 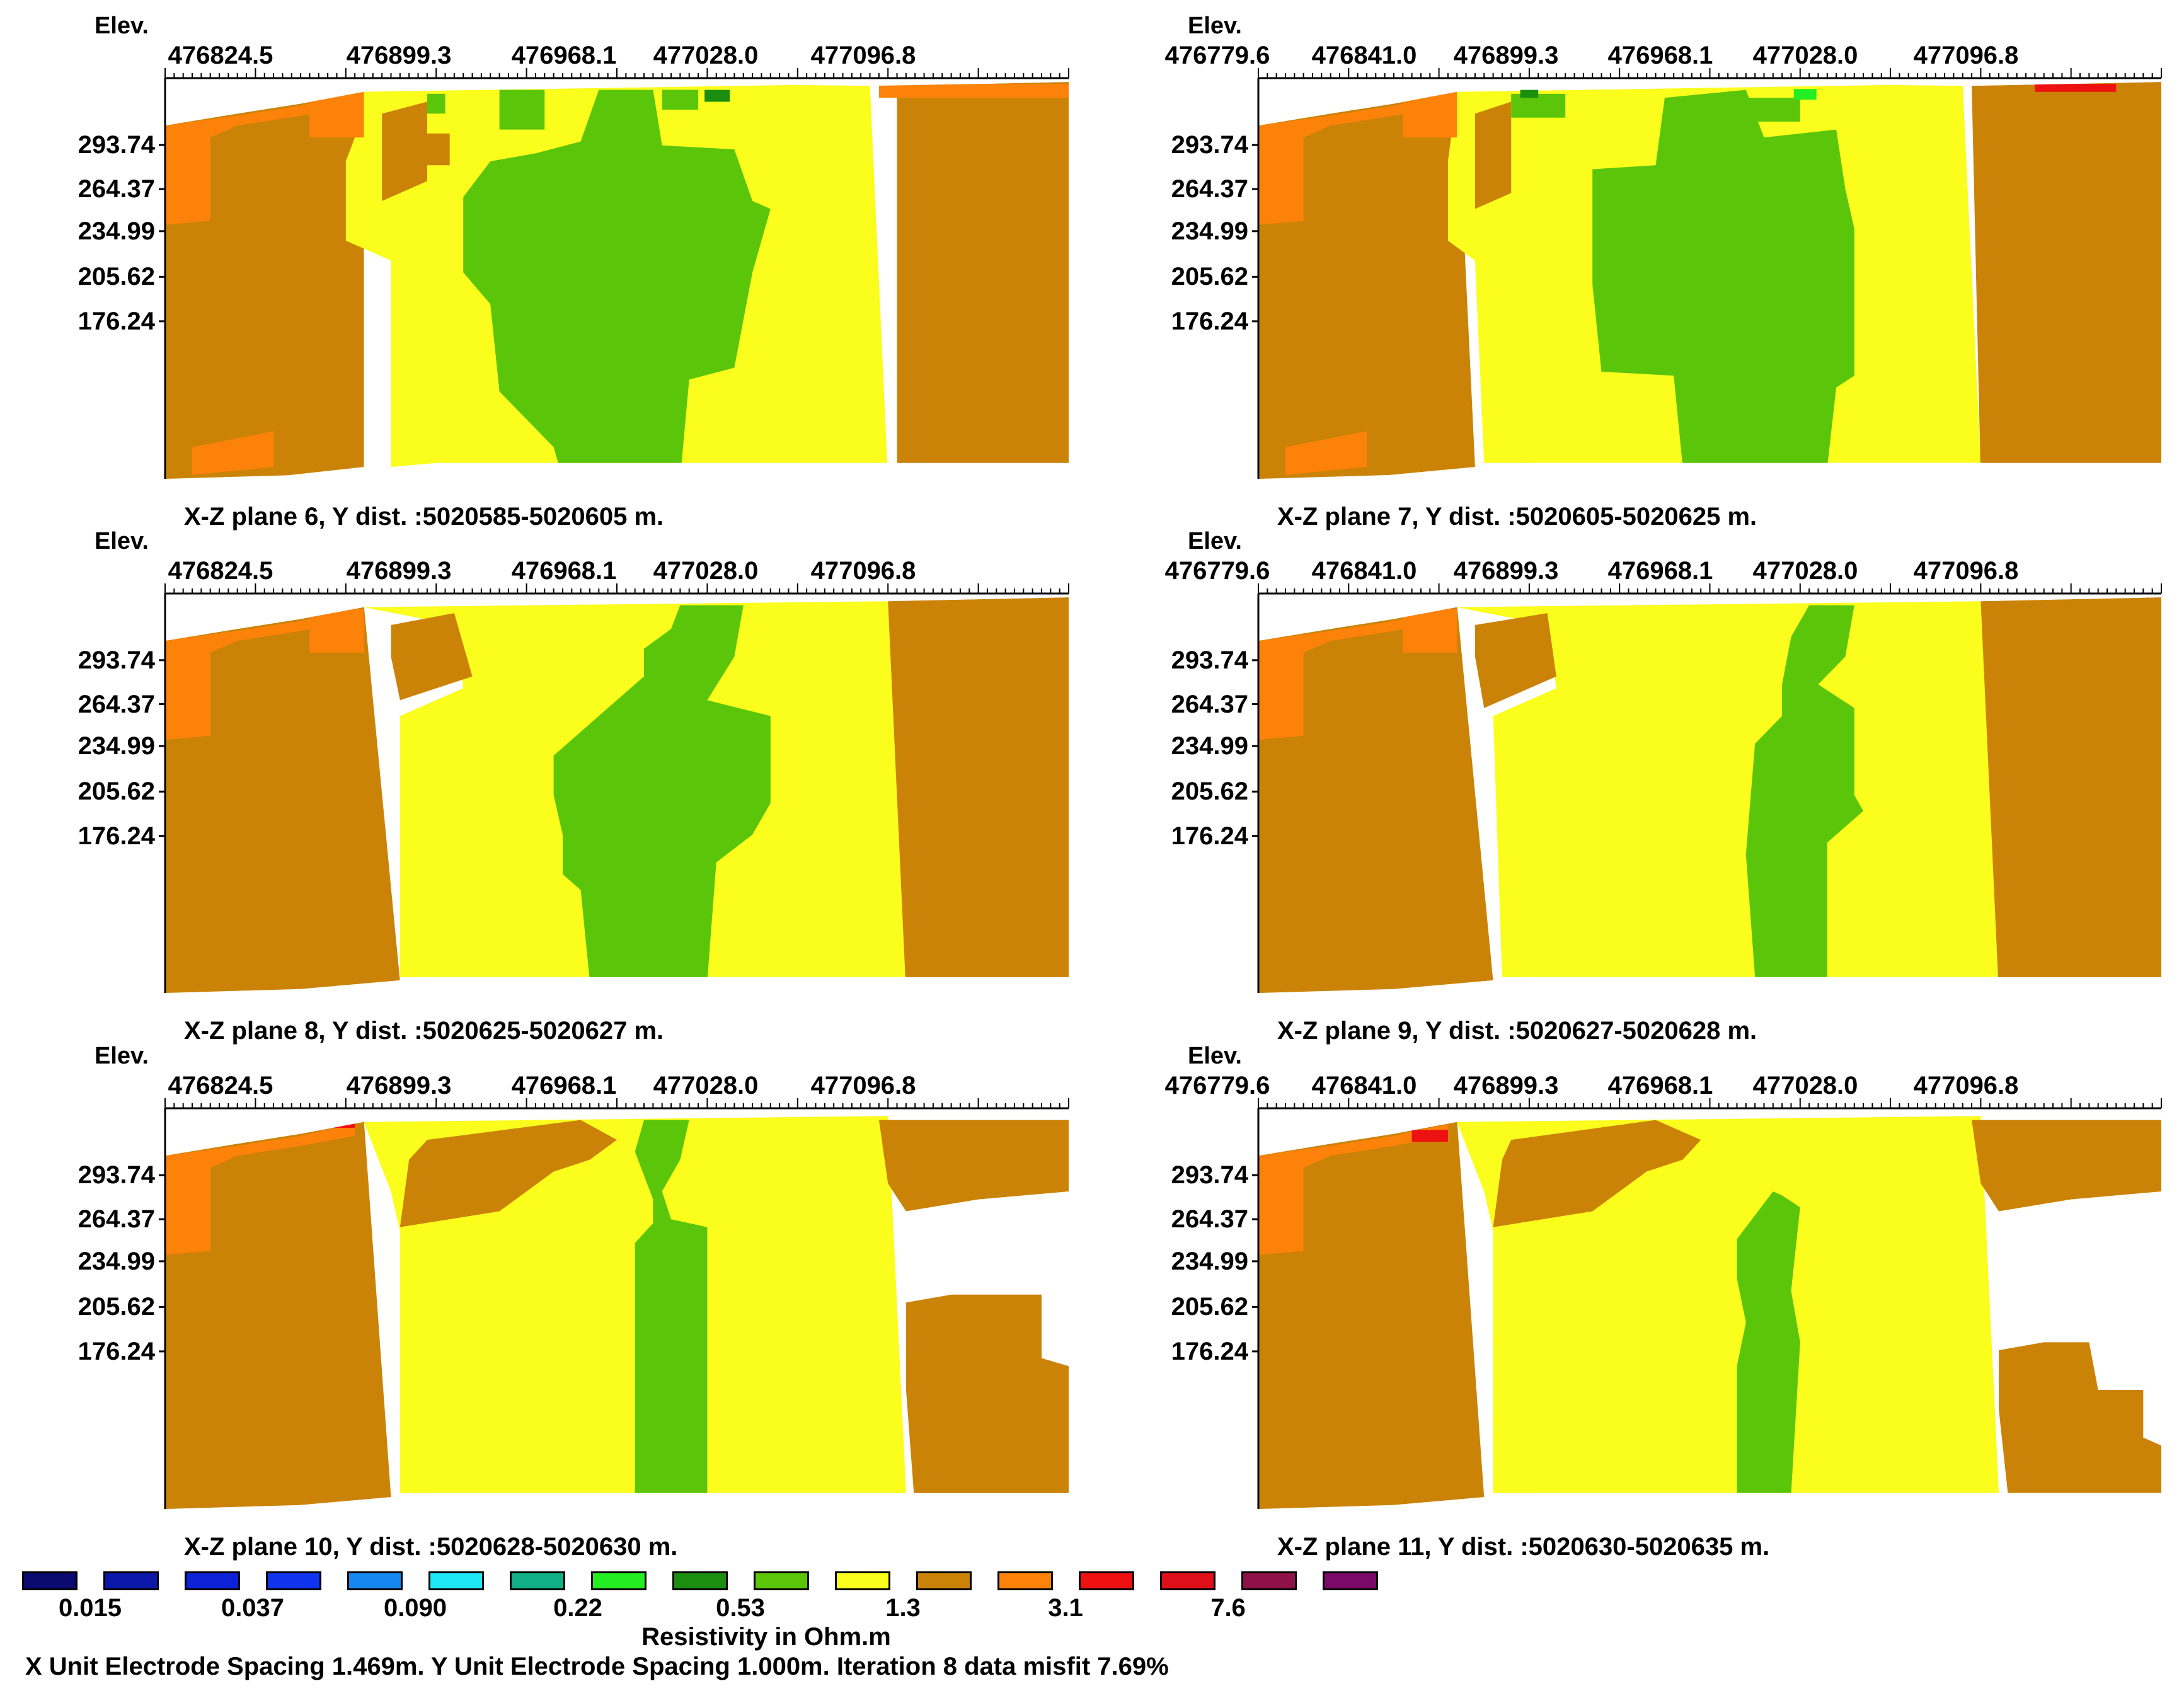 What do you see at coordinates (1805, 94) in the screenshot?
I see `resistivity-region-brightgreen` at bounding box center [1805, 94].